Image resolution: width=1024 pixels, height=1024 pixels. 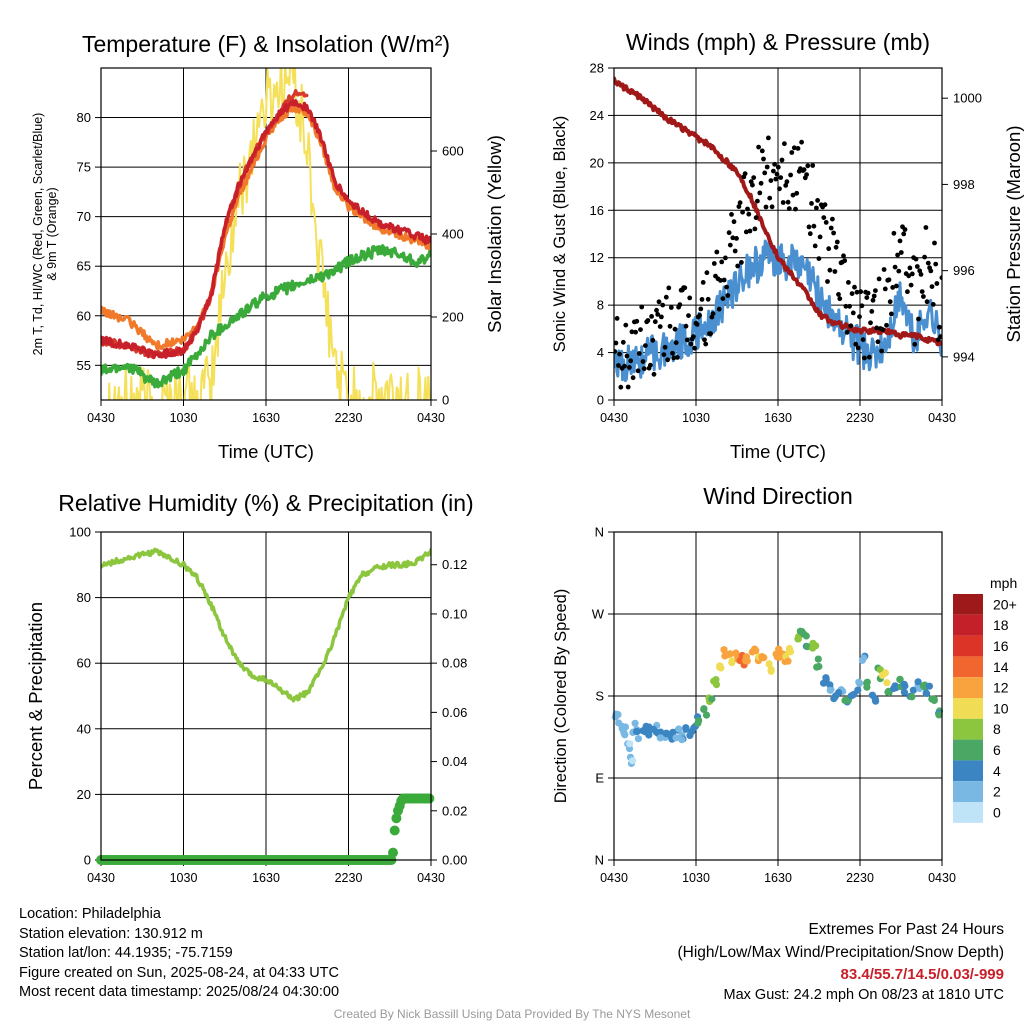 What do you see at coordinates (997, 792) in the screenshot?
I see `colorbar-label: 2` at bounding box center [997, 792].